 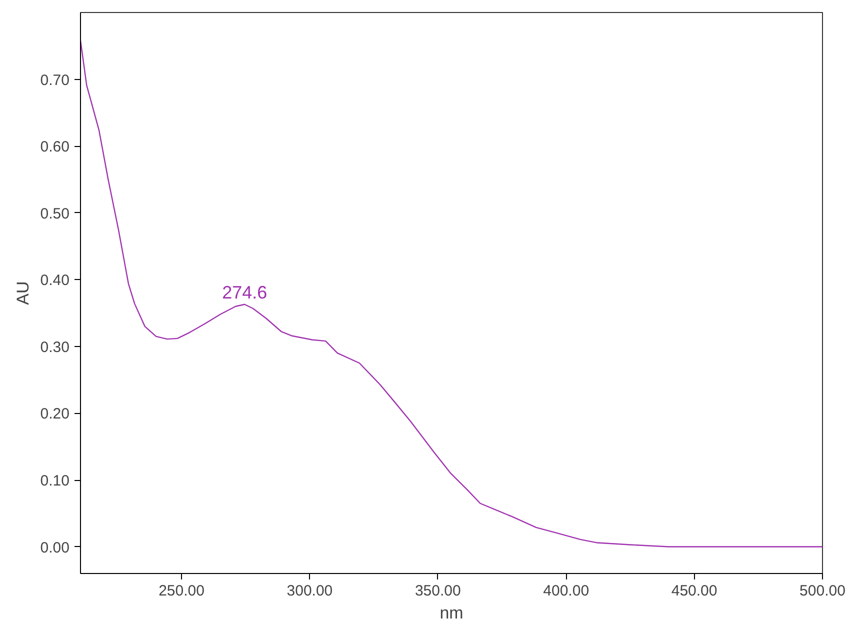 I want to click on x-tick-label: 400.00, so click(x=566, y=591).